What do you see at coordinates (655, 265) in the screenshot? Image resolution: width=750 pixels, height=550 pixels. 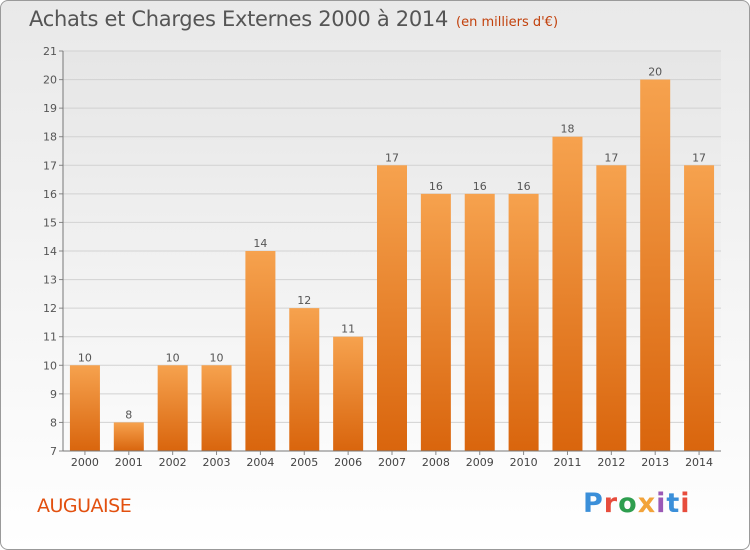 I see `bar-2013` at bounding box center [655, 265].